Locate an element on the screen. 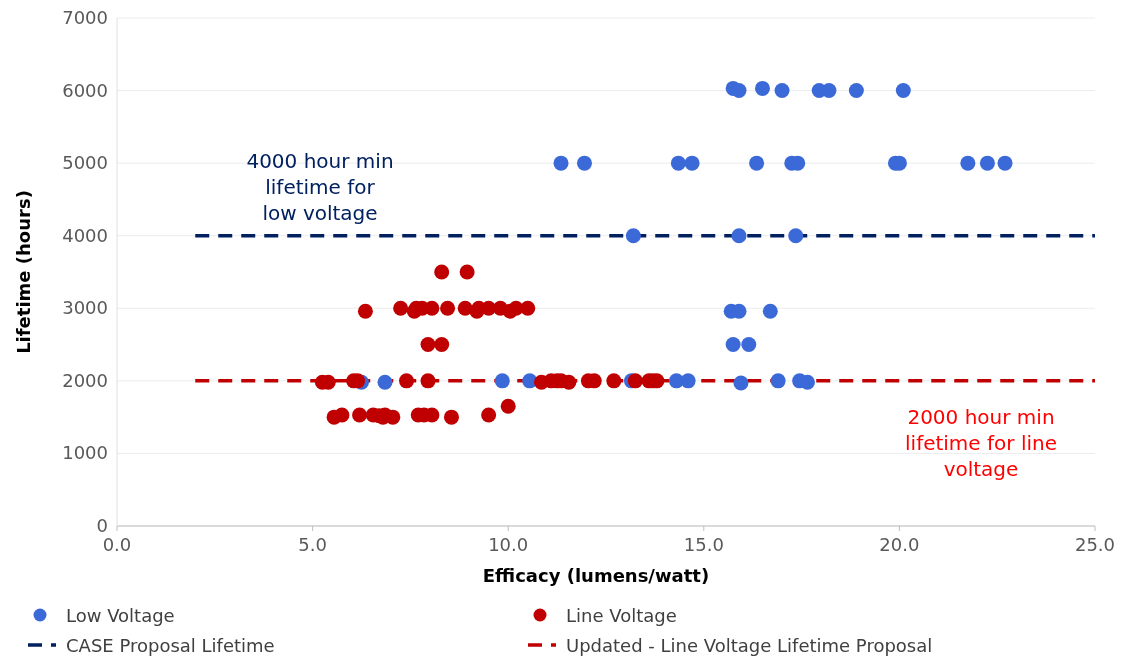 This screenshot has width=1125, height=661. y-tick-label: 3000 is located at coordinates (85, 308).